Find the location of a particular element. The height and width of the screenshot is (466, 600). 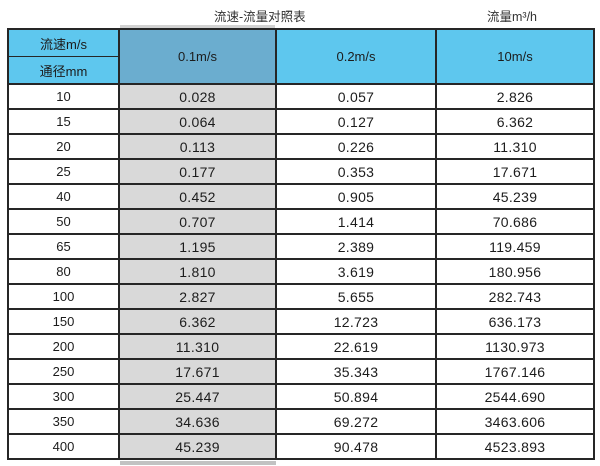

highlight-column-shadow-top is located at coordinates (197, 26).